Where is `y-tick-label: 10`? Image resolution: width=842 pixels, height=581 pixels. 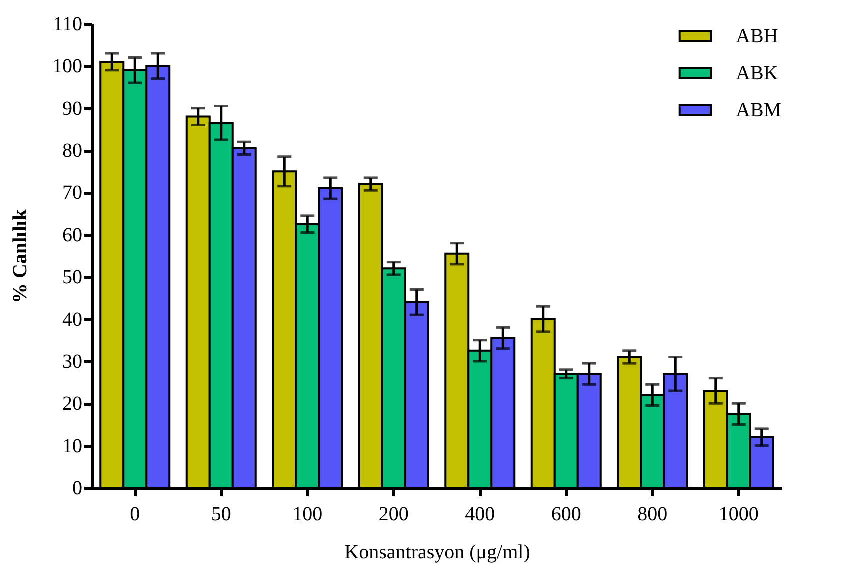 y-tick-label: 10 is located at coordinates (72, 446).